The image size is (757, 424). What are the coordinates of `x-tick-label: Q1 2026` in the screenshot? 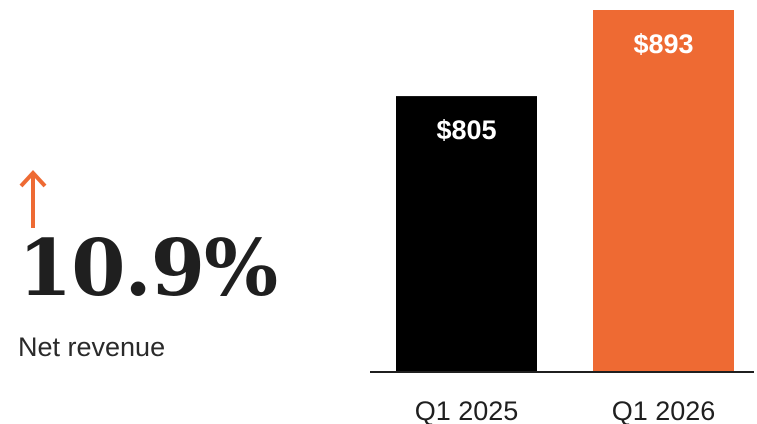 It's located at (664, 410).